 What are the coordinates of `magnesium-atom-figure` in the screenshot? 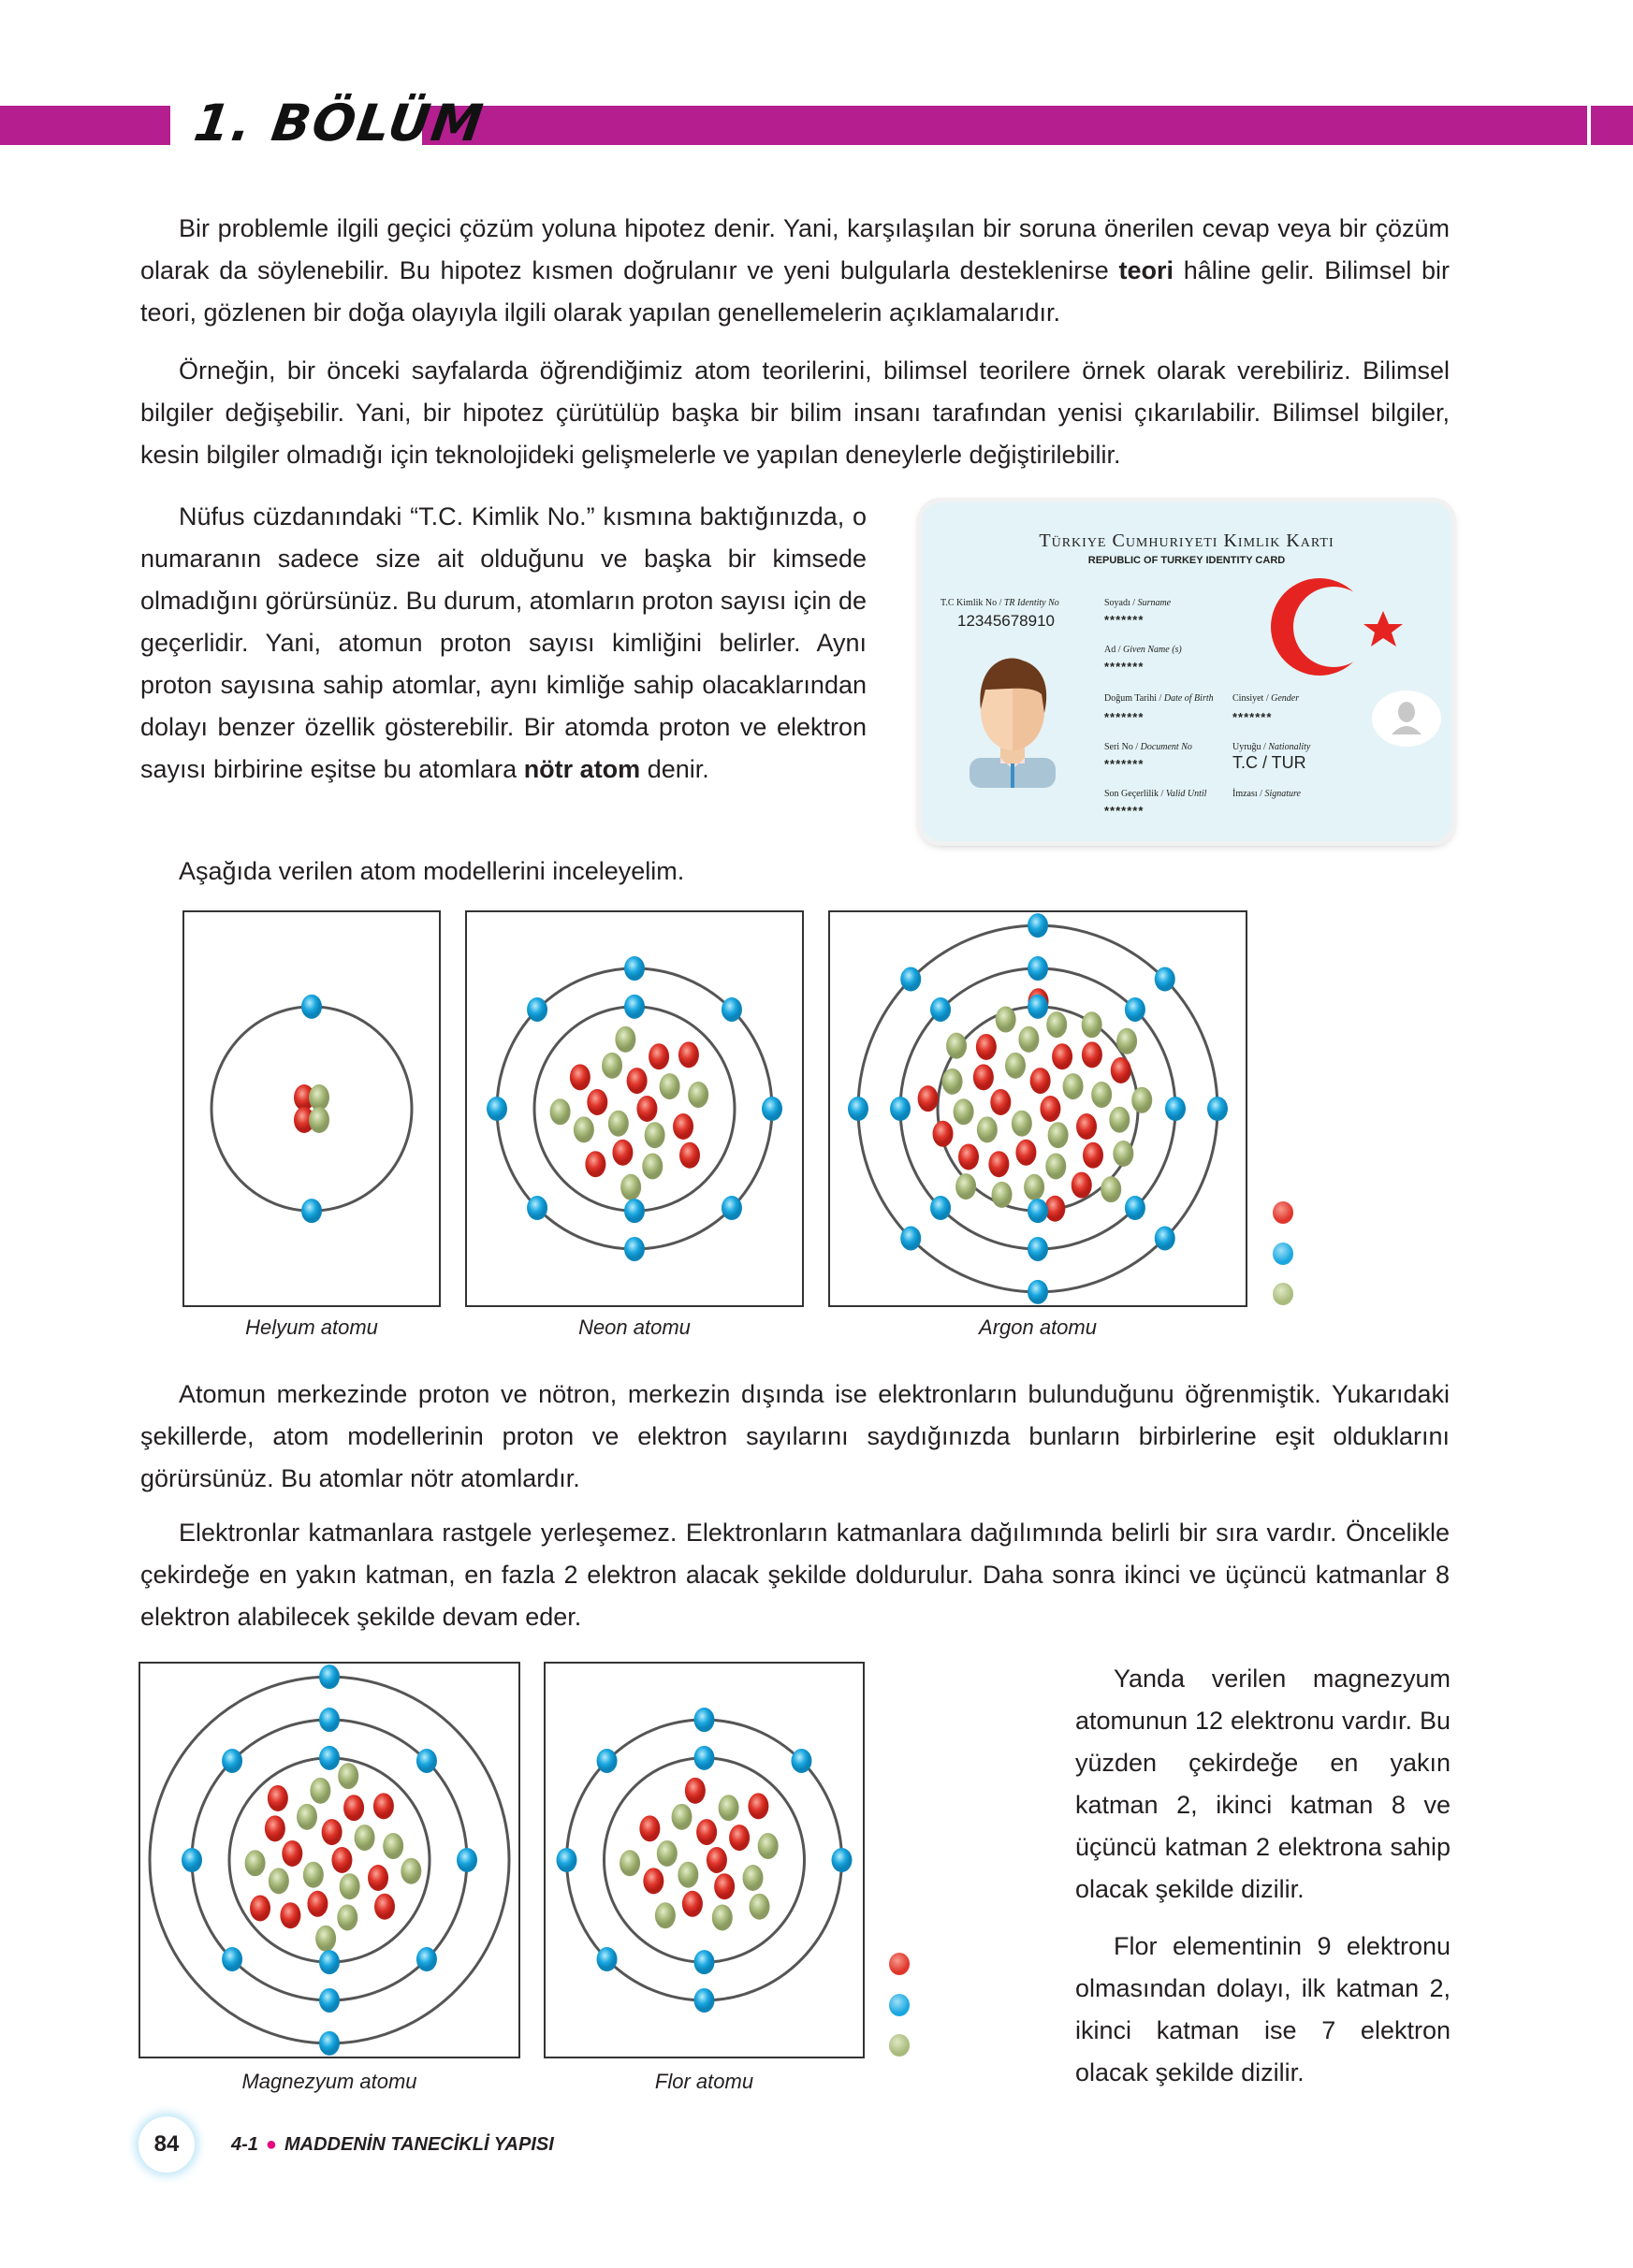 It's located at (329, 1860).